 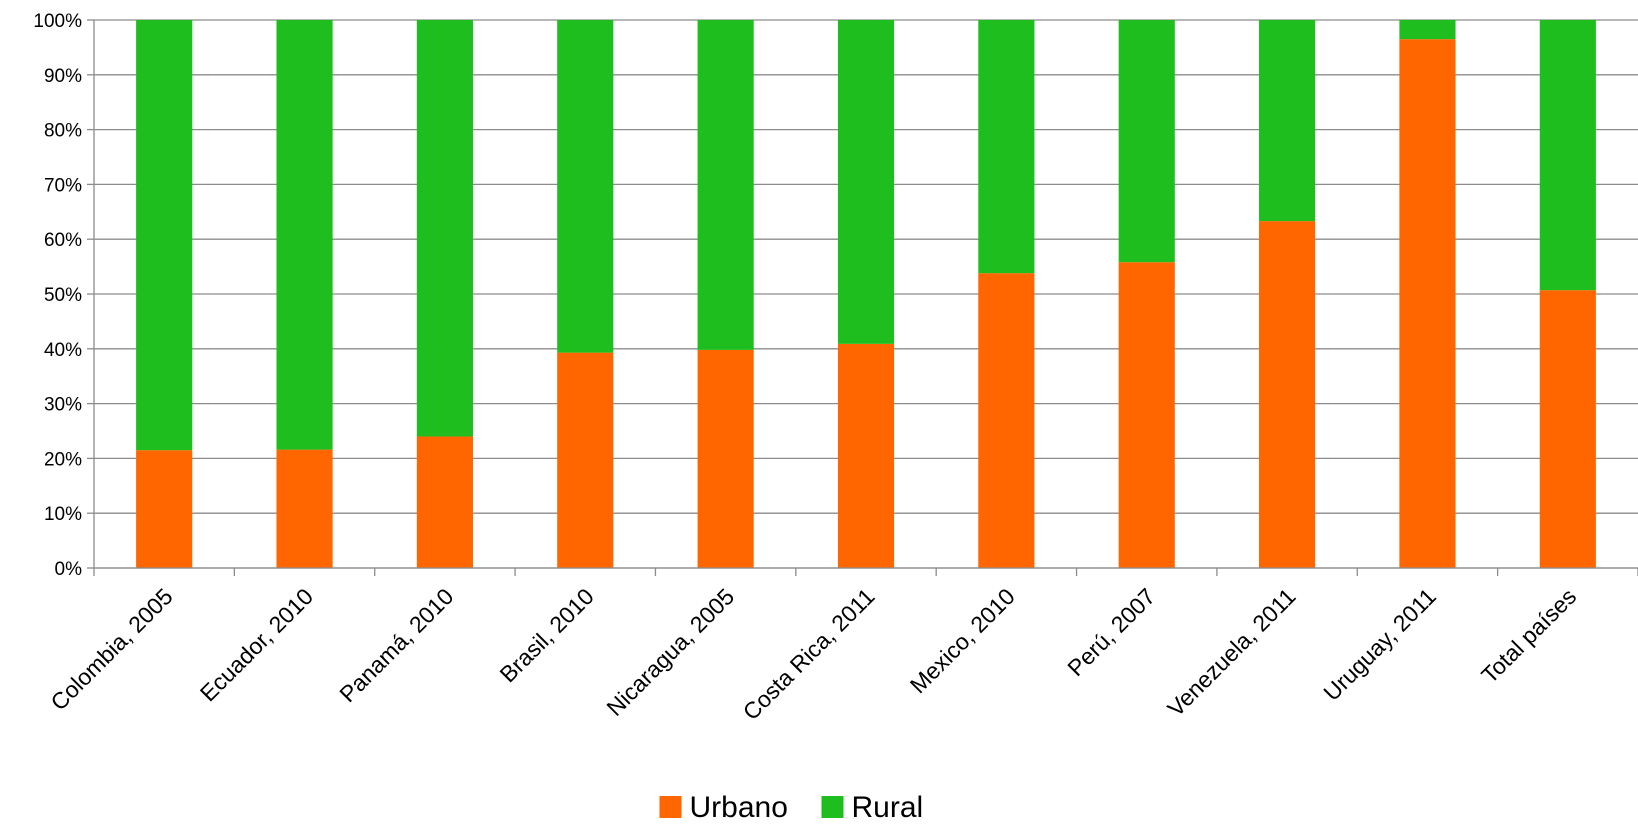 I want to click on x-tick-label: Uruguay, 2011, so click(x=1379, y=644).